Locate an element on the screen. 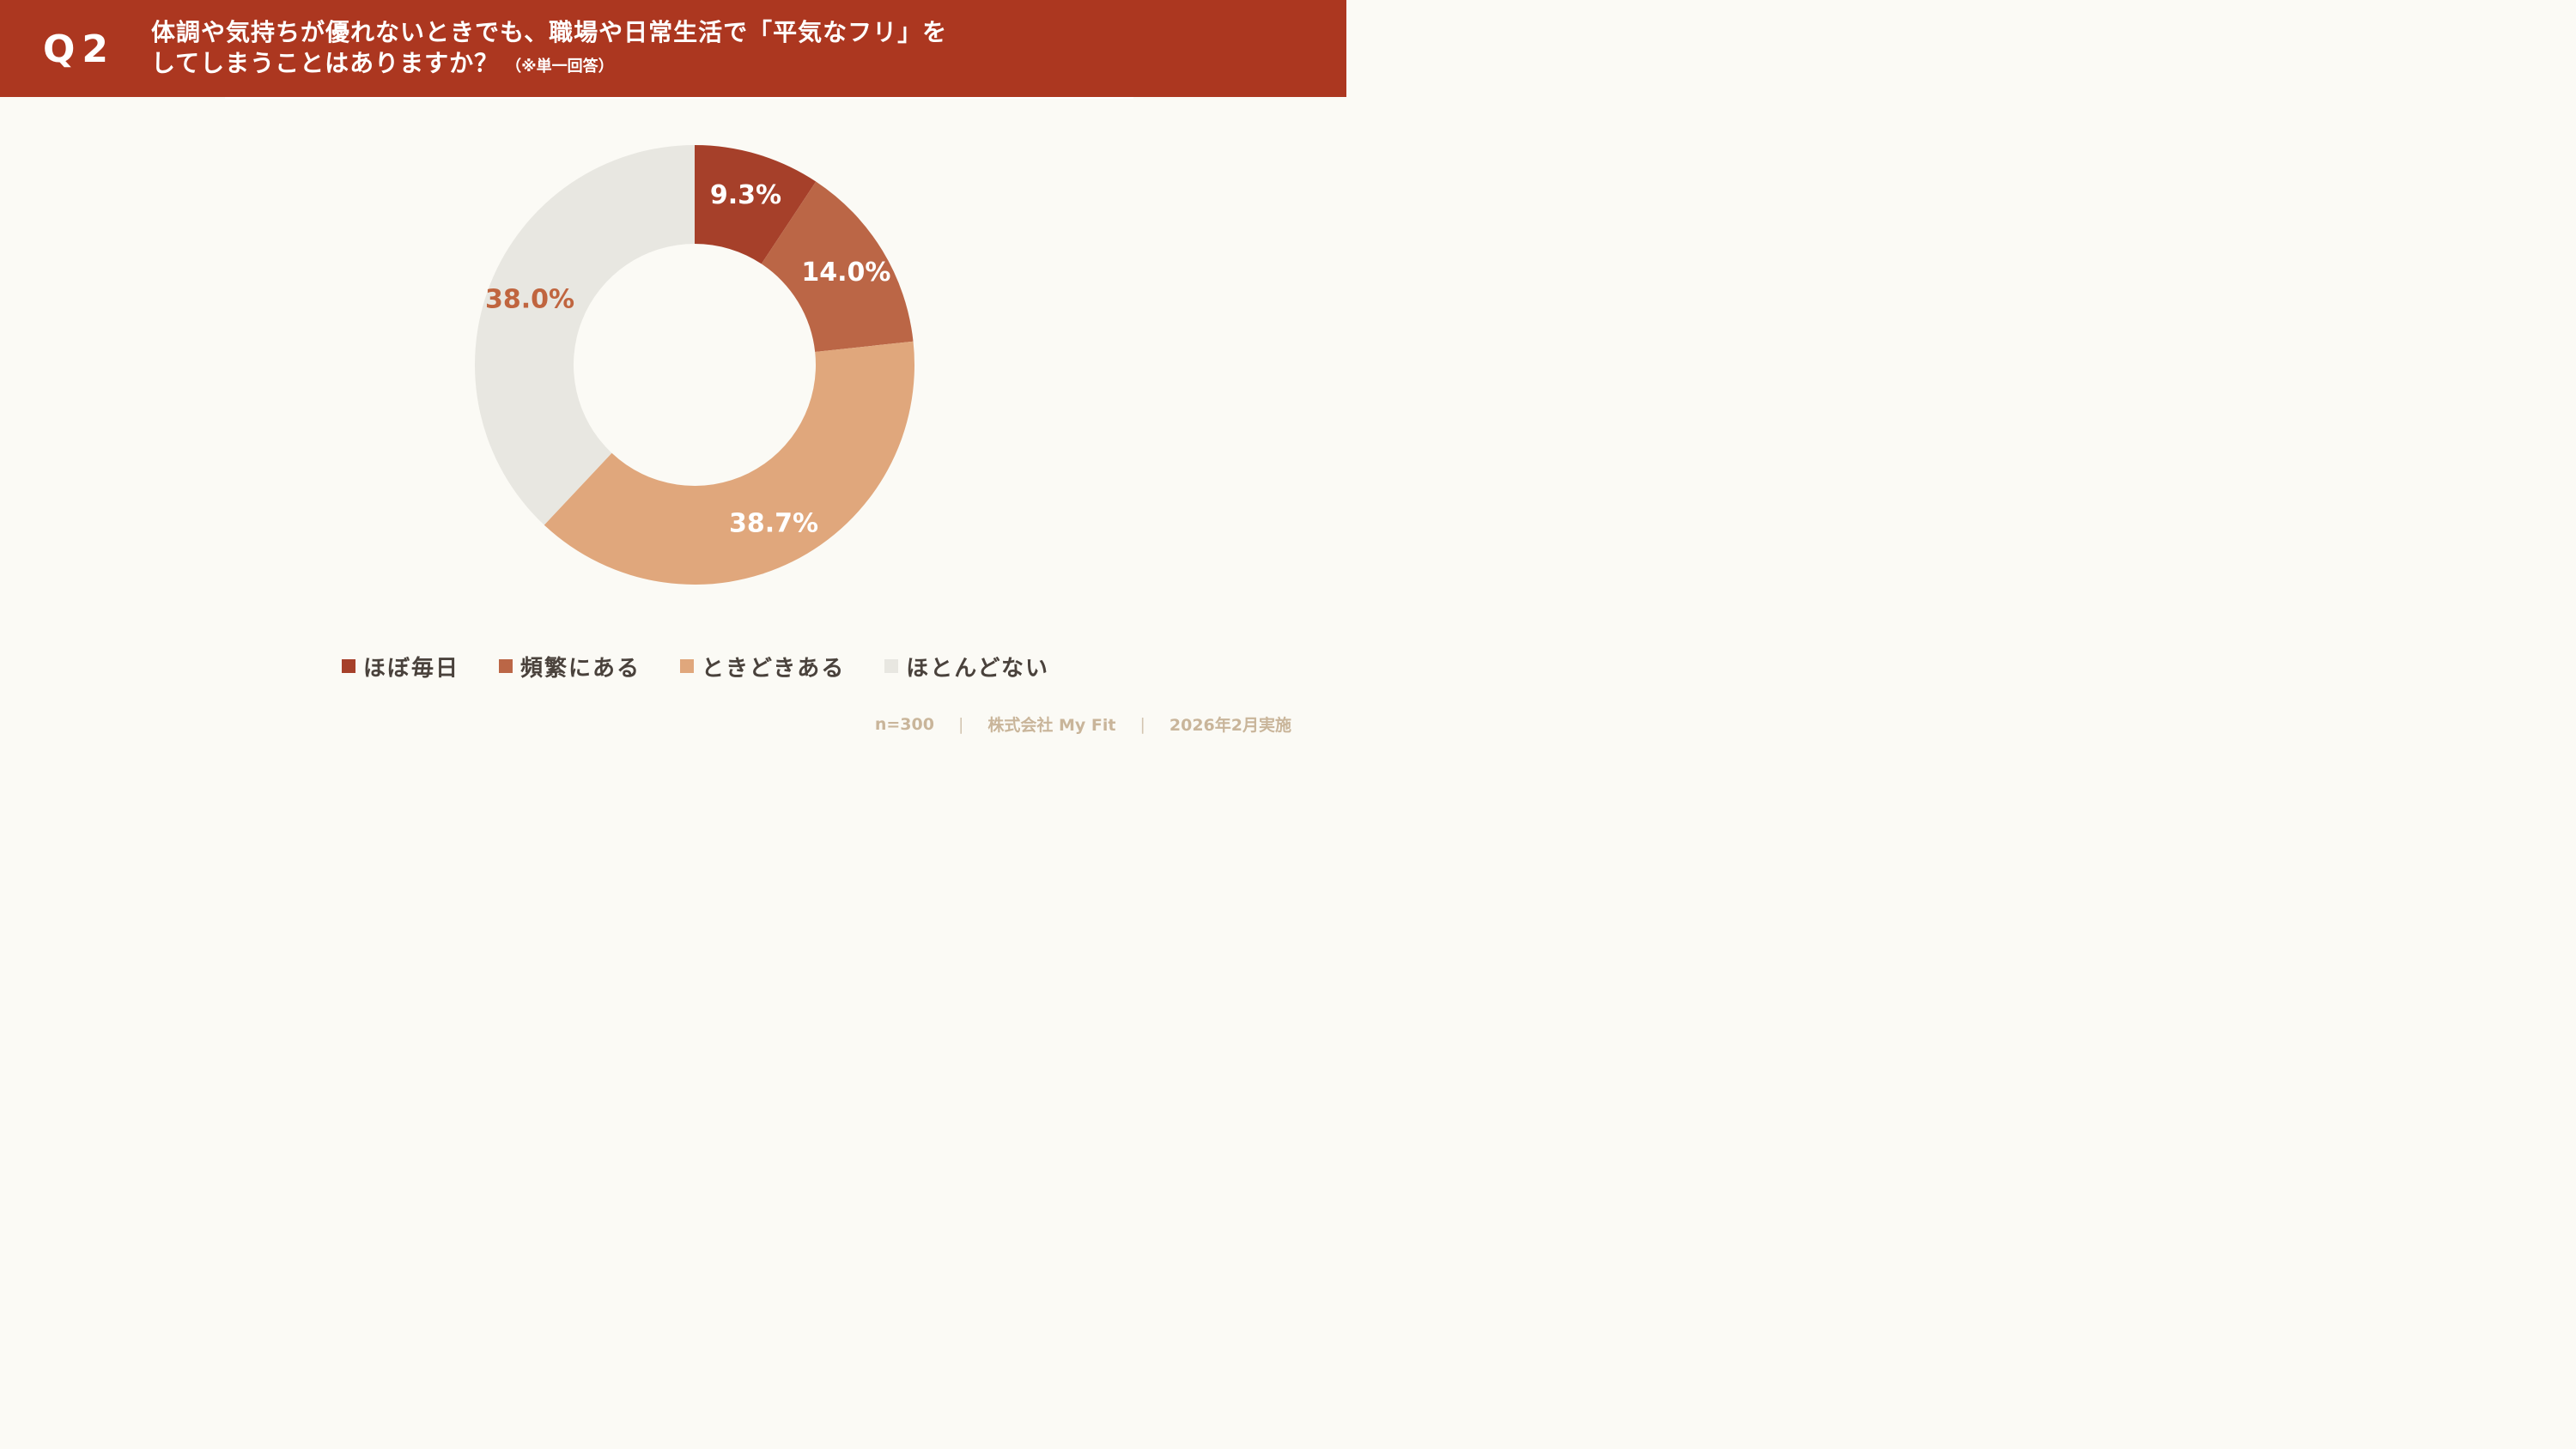  legend-swatch-sometimes is located at coordinates (687, 666).